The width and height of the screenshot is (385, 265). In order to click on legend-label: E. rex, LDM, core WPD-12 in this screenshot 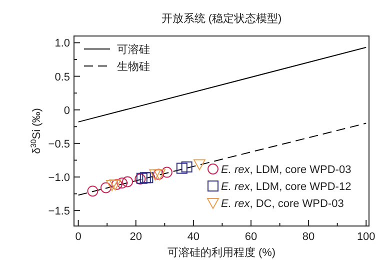, I will do `click(286, 187)`.